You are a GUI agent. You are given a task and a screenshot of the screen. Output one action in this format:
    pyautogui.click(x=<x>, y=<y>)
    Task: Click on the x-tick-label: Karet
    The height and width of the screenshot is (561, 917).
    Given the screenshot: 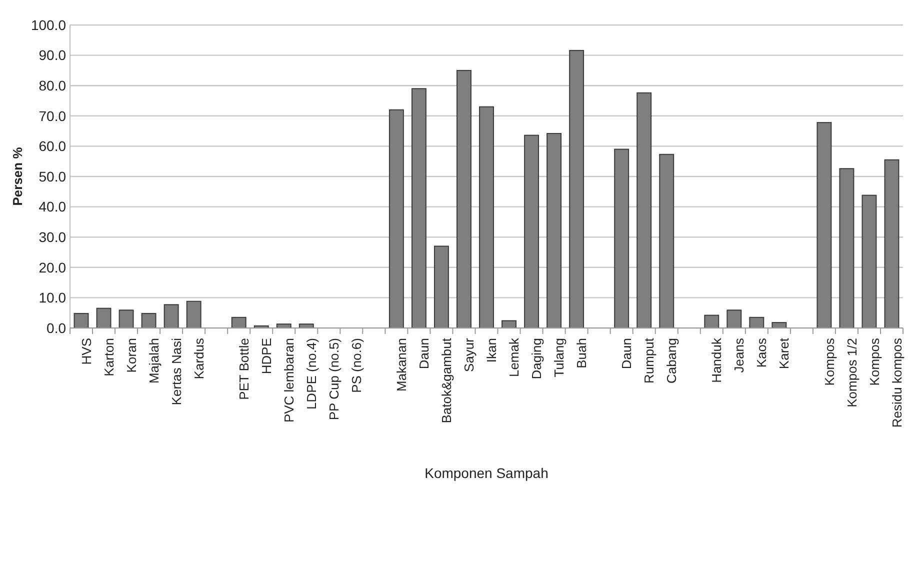 What is the action you would take?
    pyautogui.click(x=784, y=354)
    